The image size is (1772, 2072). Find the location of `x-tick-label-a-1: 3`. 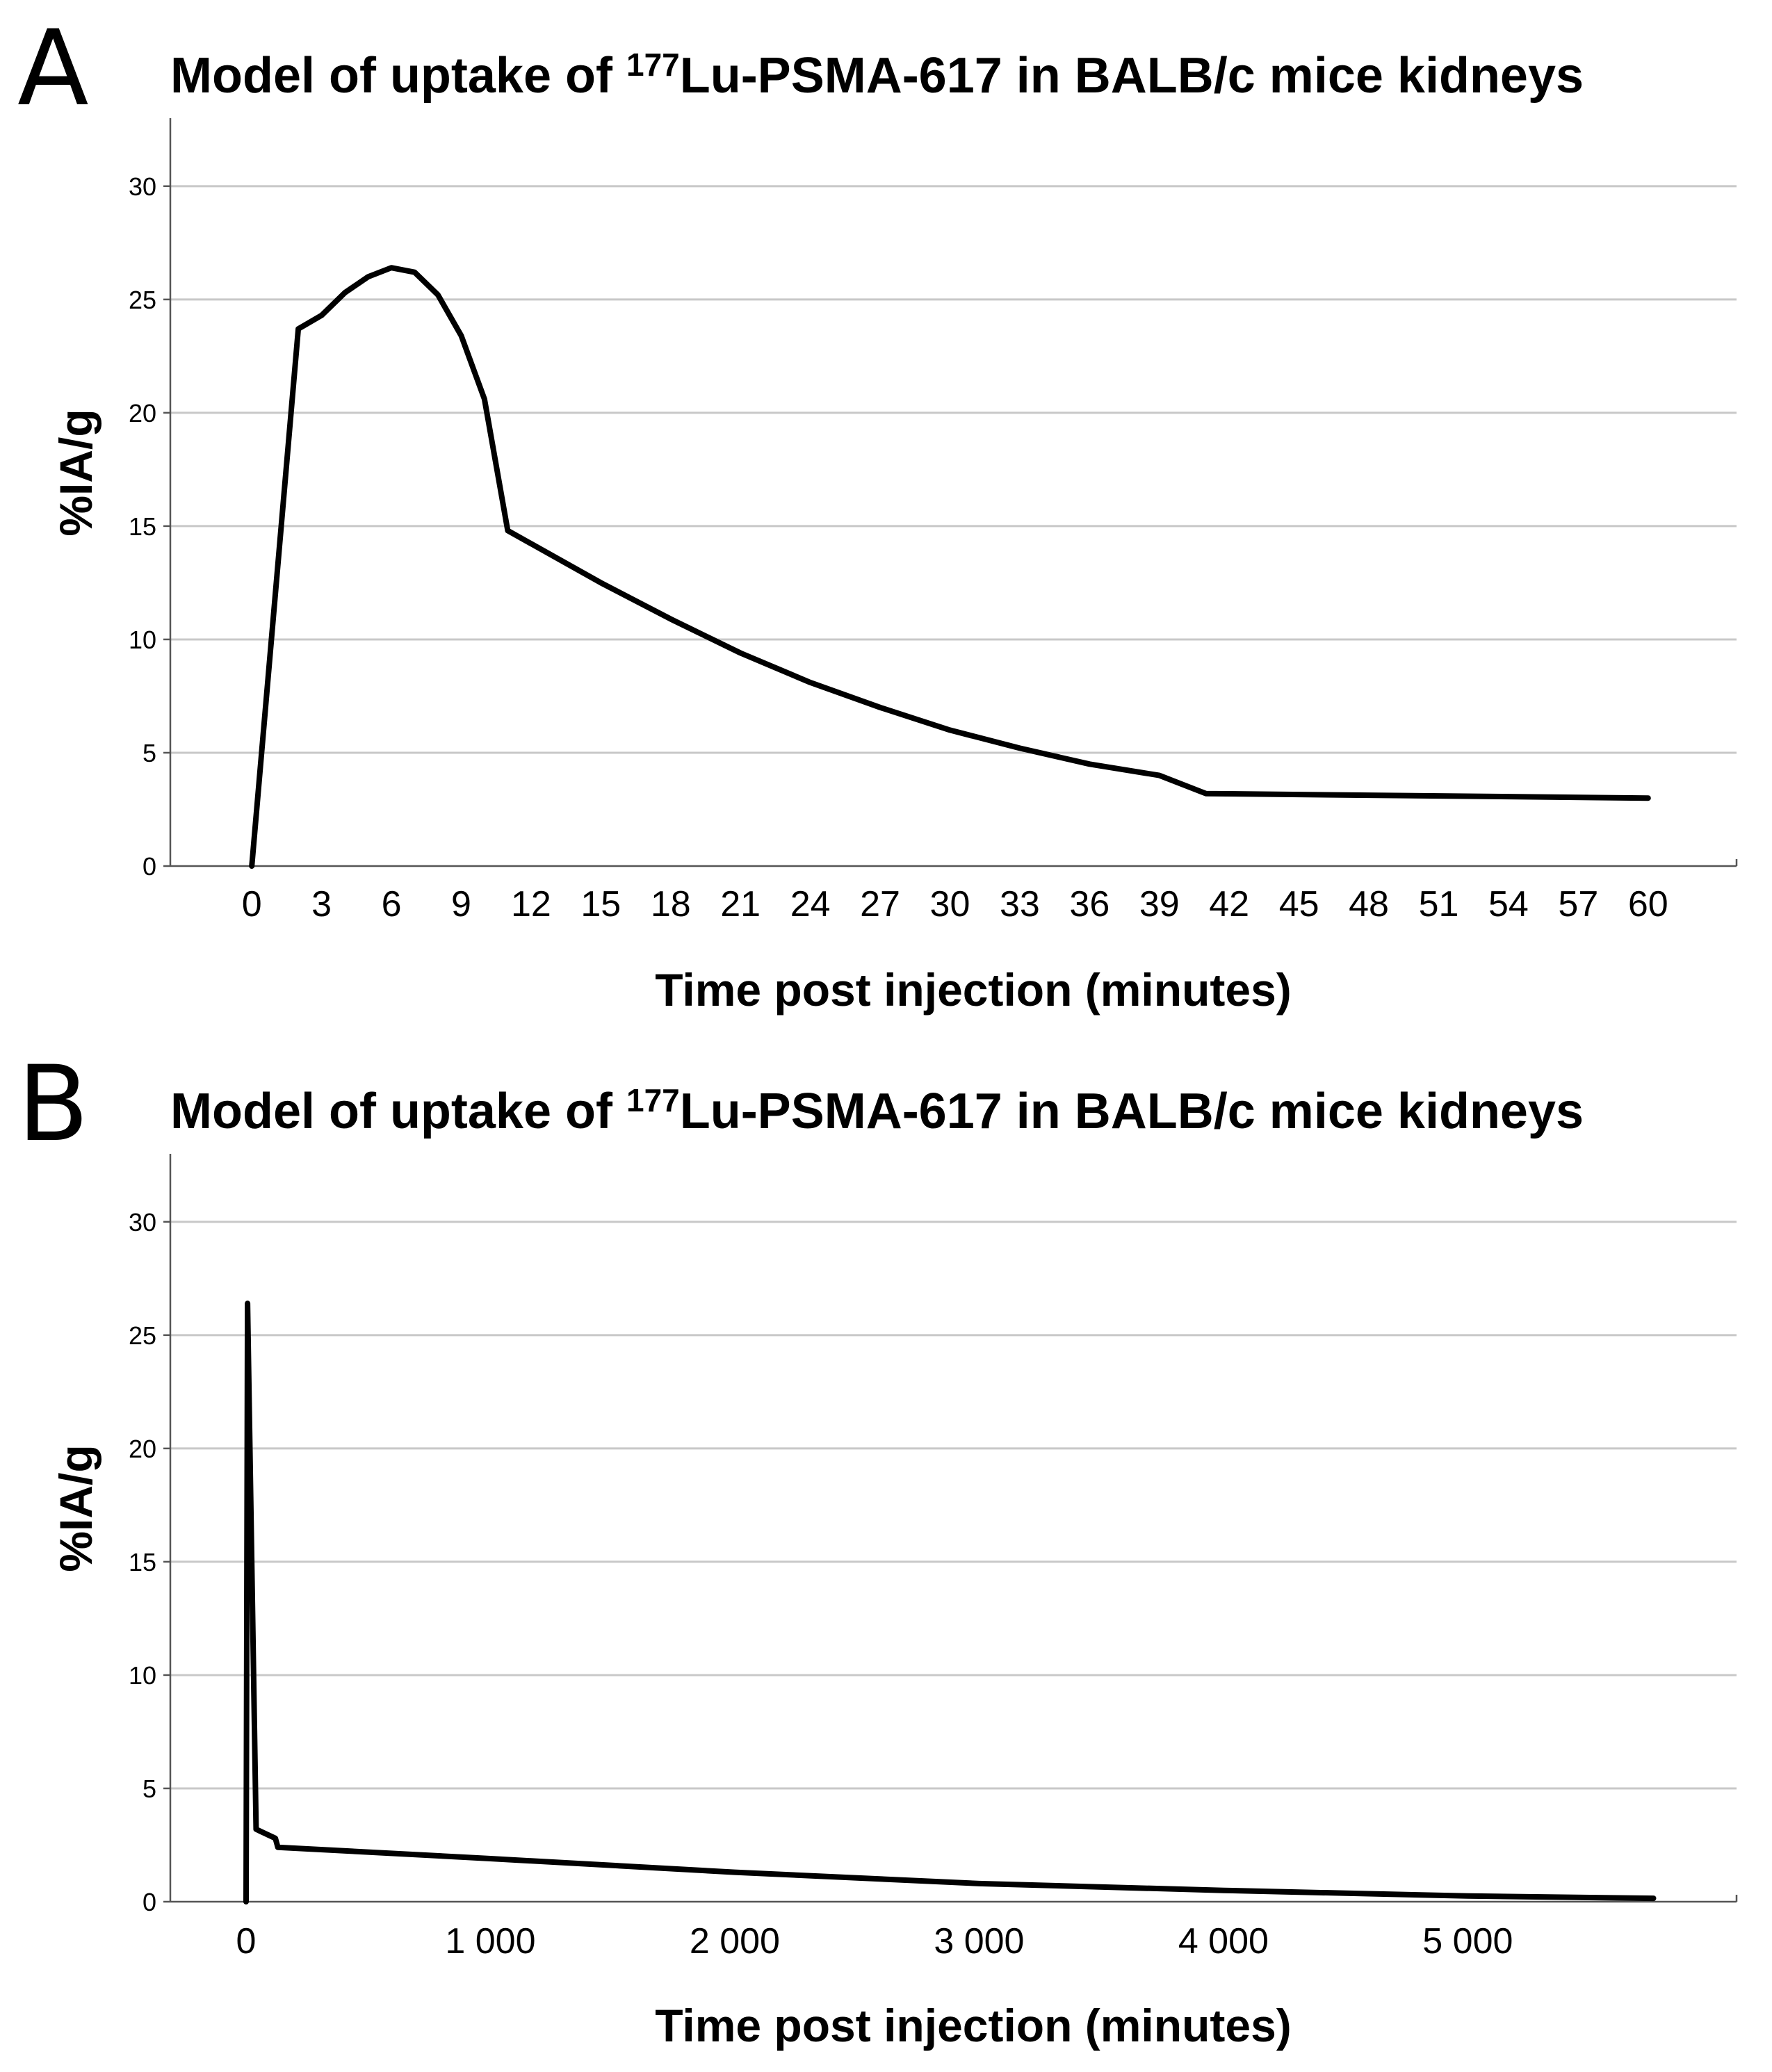

x-tick-label-a-1: 3 is located at coordinates (321, 904).